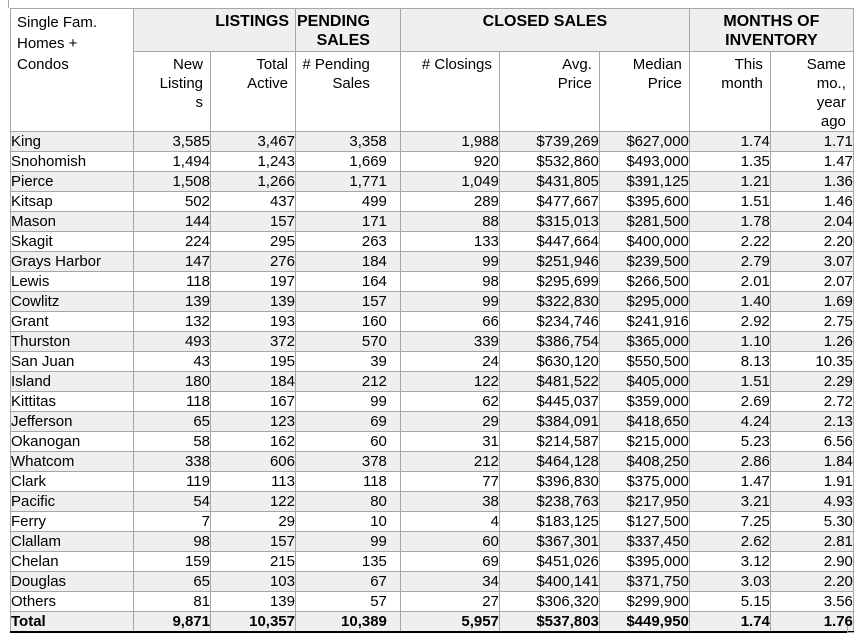  What do you see at coordinates (348, 501) in the screenshot?
I see `cell-pending-sales: 80` at bounding box center [348, 501].